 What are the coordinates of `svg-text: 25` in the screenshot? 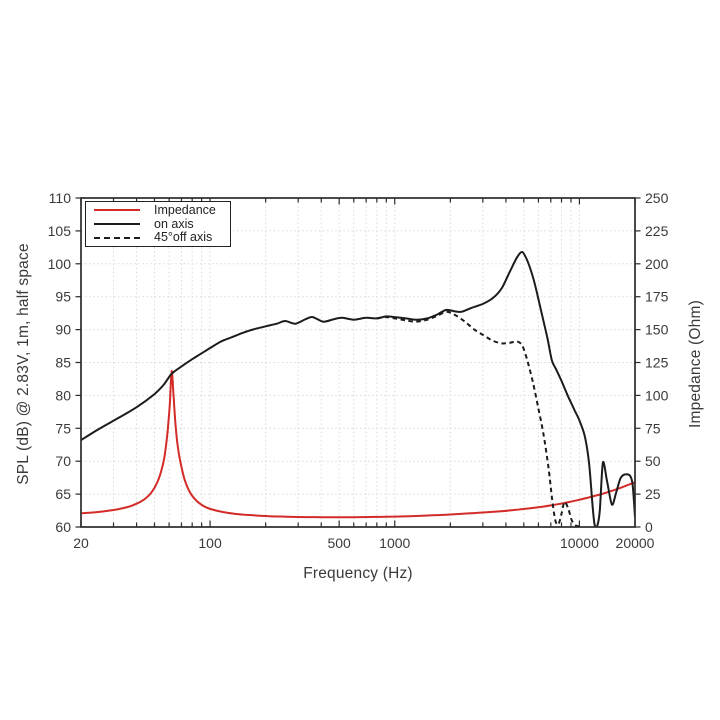 It's located at (653, 494).